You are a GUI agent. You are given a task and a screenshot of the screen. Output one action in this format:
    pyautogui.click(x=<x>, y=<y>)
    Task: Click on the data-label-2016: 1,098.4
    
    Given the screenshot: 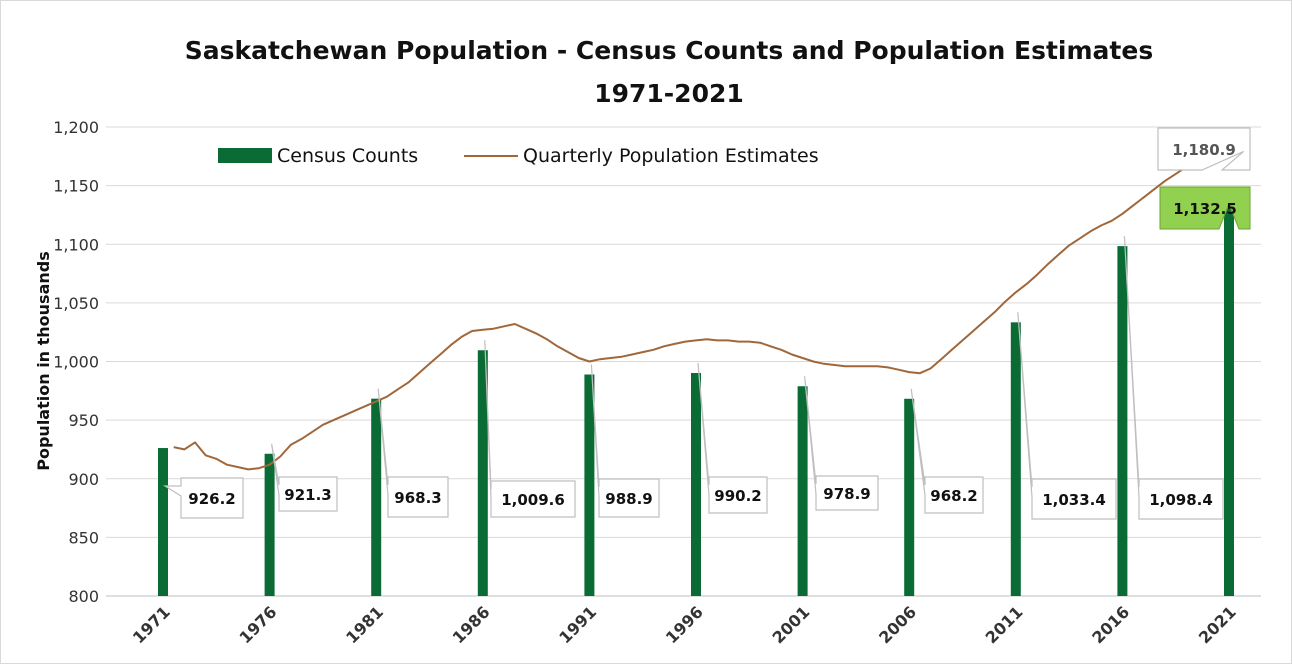 What is the action you would take?
    pyautogui.click(x=1181, y=500)
    